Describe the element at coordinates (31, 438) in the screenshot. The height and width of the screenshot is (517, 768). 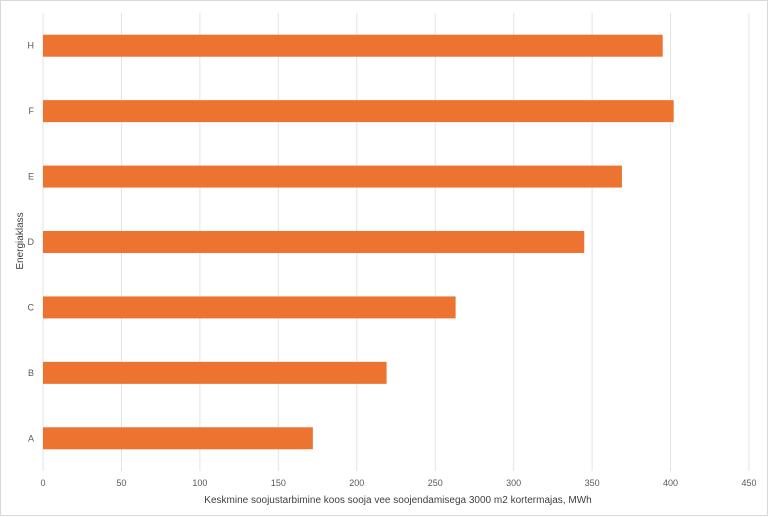
I see `y-tick-label-A: A` at that location.